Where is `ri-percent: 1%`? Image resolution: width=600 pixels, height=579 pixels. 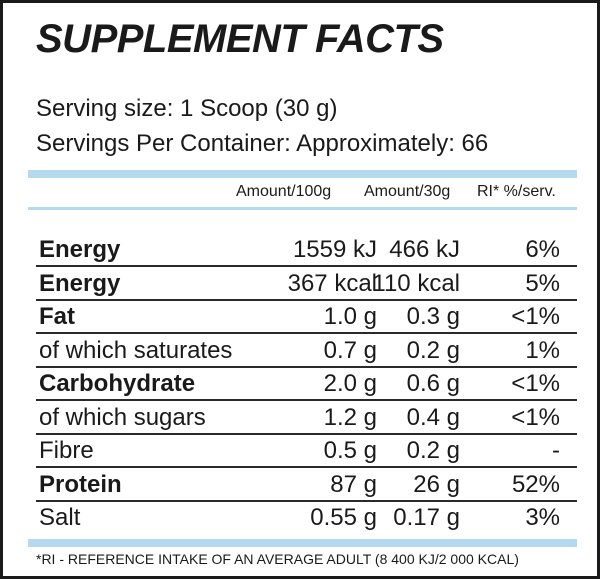
ri-percent: 1% is located at coordinates (542, 350).